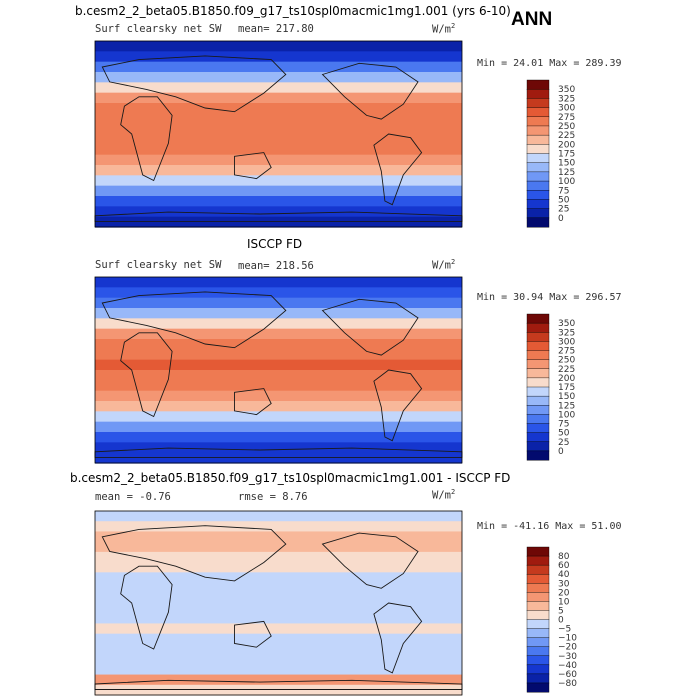 The image size is (700, 700). What do you see at coordinates (564, 593) in the screenshot?
I see `colorbar-tick-label: 20` at bounding box center [564, 593].